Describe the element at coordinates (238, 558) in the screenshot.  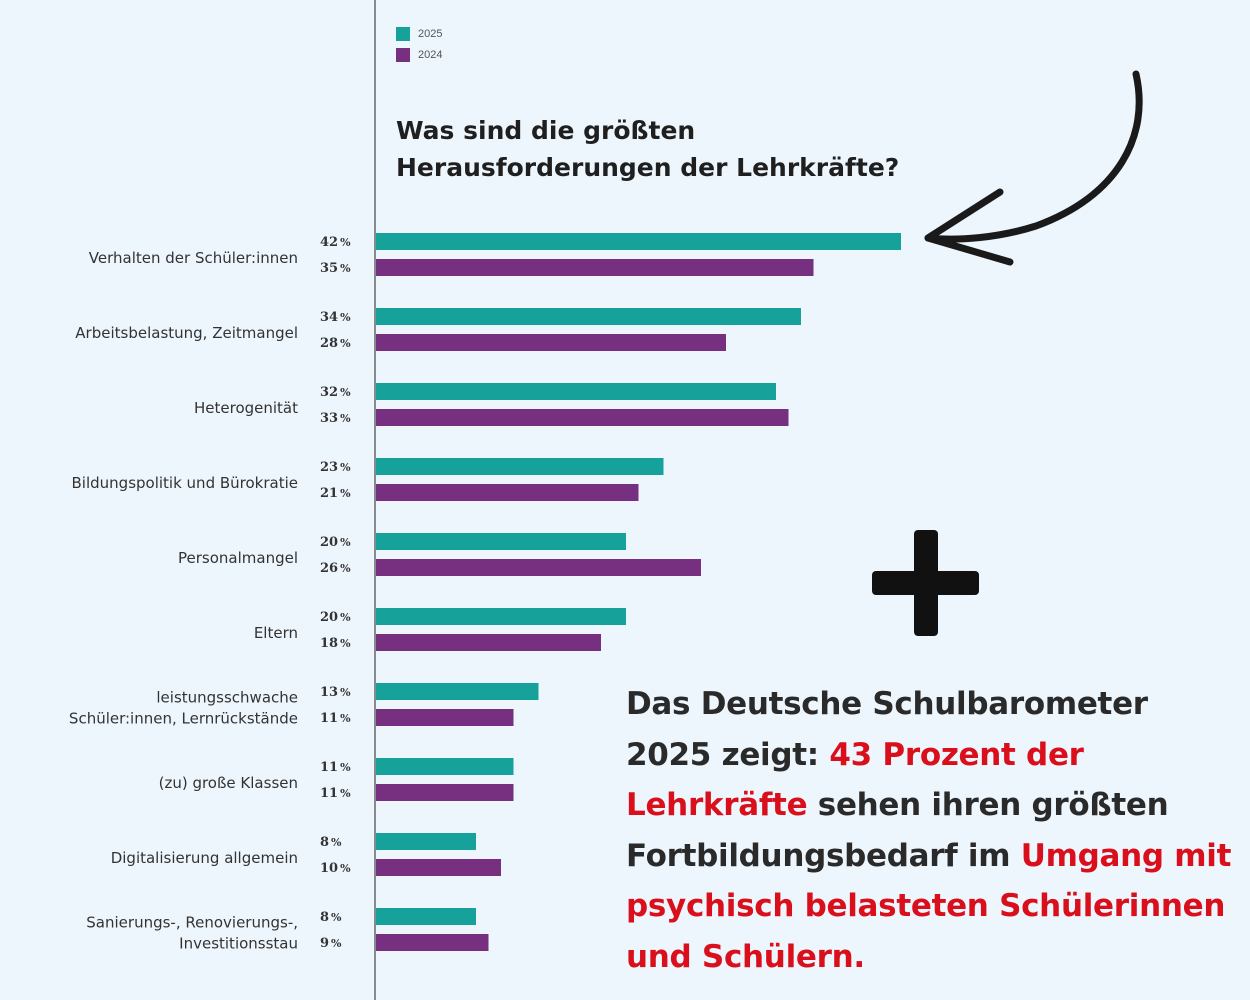
I see `category-label-5: Personalmangel` at that location.